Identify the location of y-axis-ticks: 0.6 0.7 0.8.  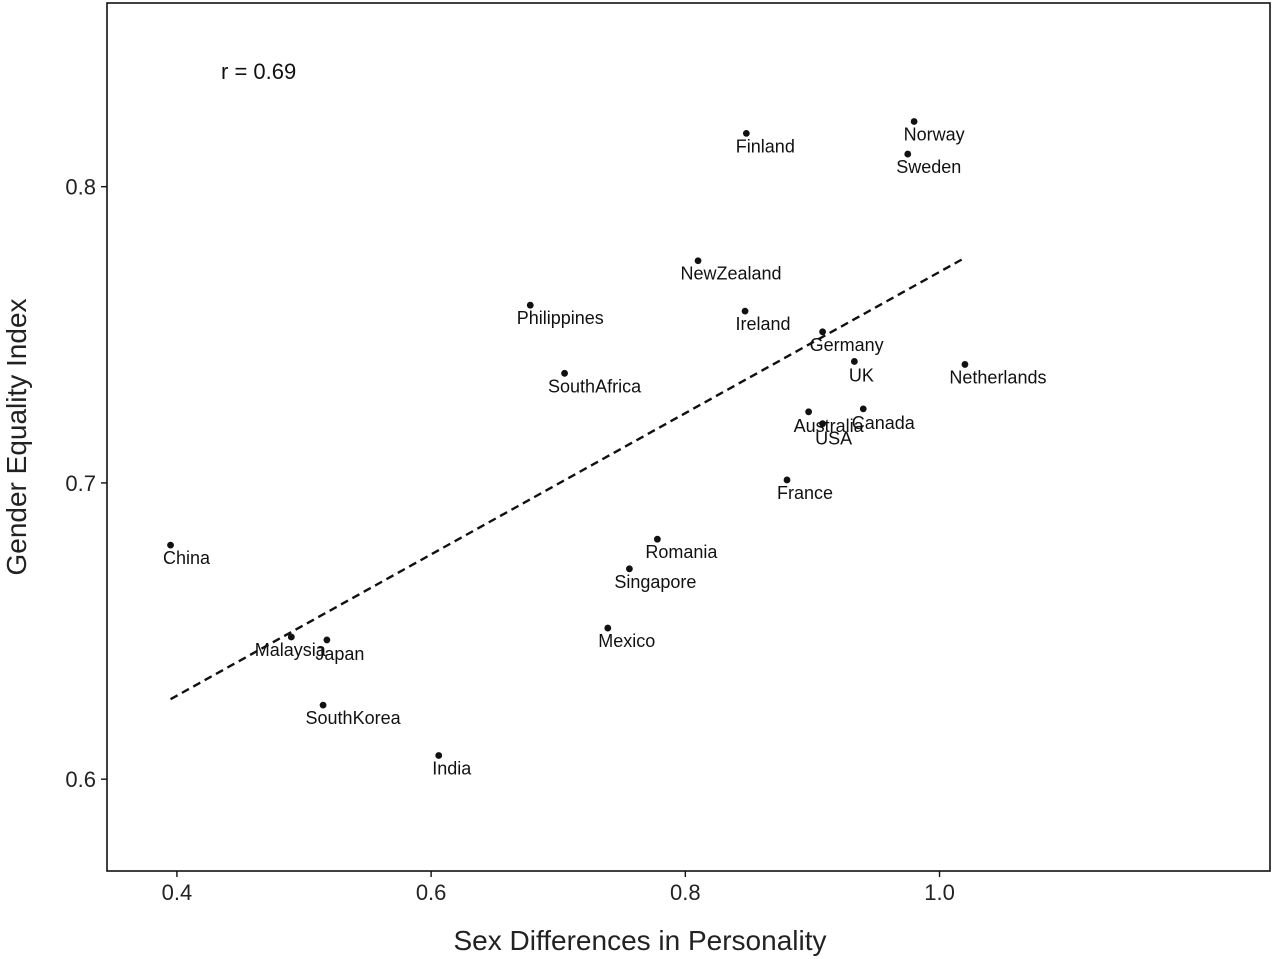
(86, 483).